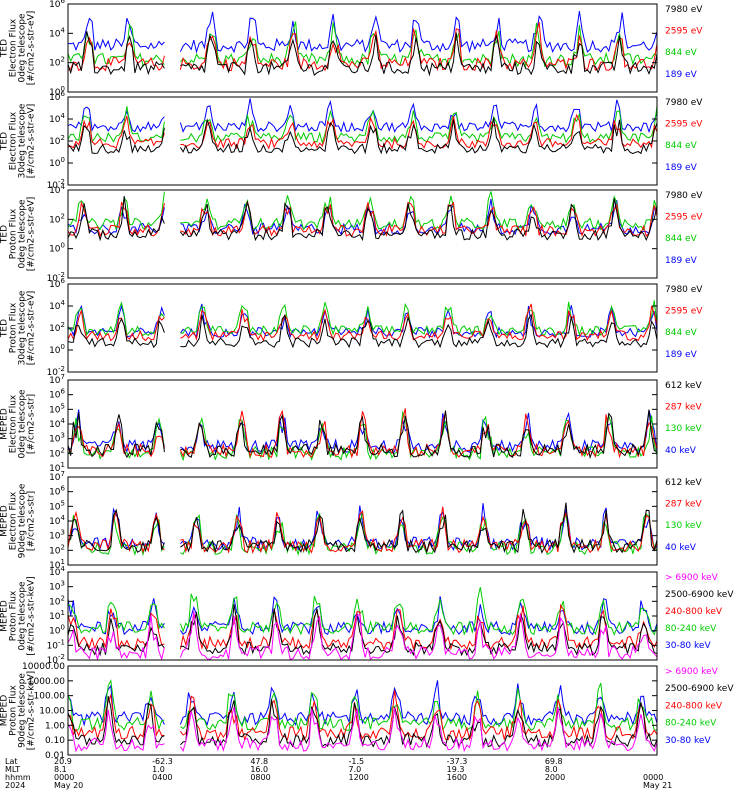  I want to click on x-row-label: hhmm, so click(18, 777).